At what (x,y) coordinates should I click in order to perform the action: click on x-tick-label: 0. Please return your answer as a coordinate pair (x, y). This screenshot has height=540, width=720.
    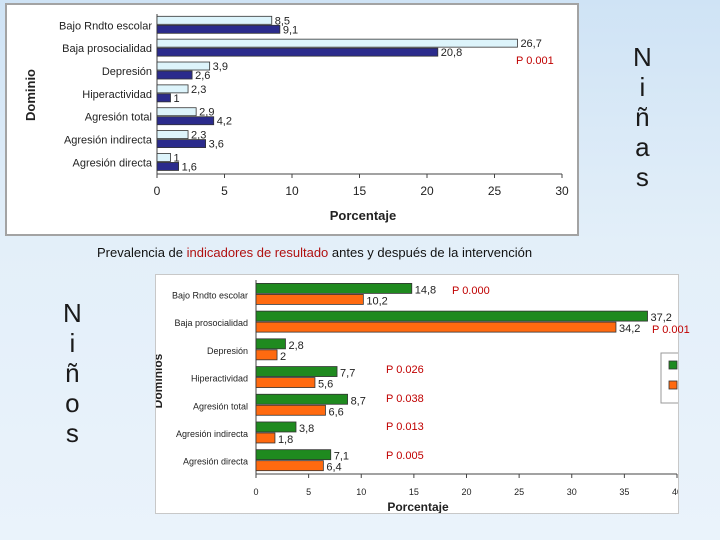
    Looking at the image, I should click on (255, 492).